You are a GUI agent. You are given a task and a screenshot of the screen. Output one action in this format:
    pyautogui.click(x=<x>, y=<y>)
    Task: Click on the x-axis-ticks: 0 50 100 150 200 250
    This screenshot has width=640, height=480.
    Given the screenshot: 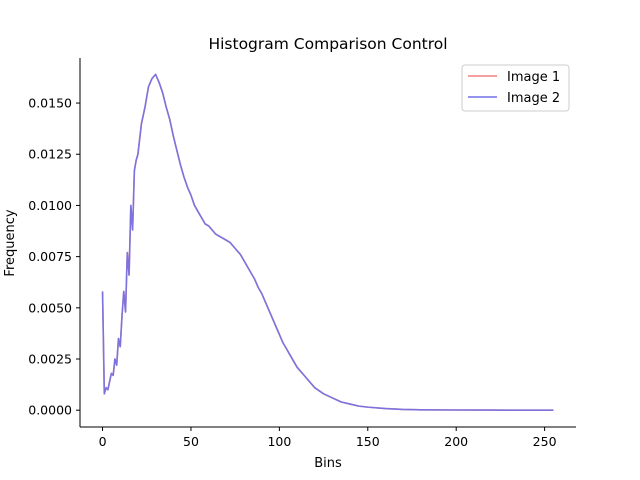 What is the action you would take?
    pyautogui.click(x=328, y=438)
    